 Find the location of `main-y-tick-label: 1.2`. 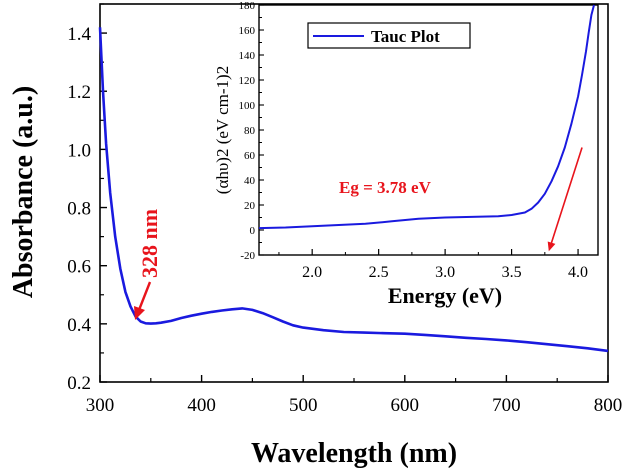

main-y-tick-label: 1.2 is located at coordinates (79, 92).